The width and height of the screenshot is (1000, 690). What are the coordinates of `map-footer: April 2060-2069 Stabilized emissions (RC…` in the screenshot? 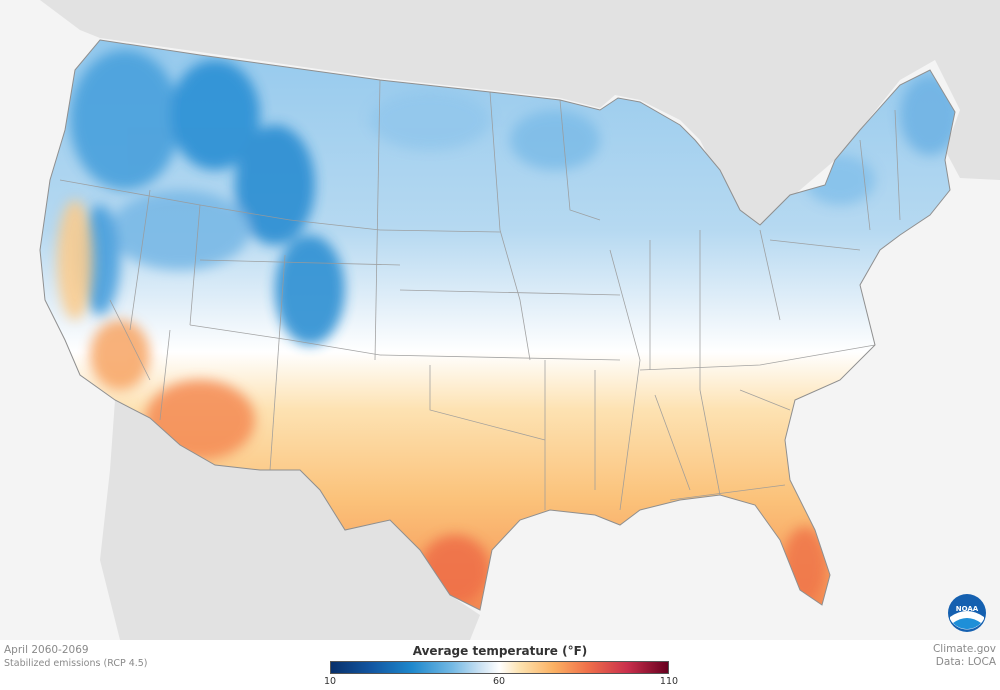 It's located at (500, 665).